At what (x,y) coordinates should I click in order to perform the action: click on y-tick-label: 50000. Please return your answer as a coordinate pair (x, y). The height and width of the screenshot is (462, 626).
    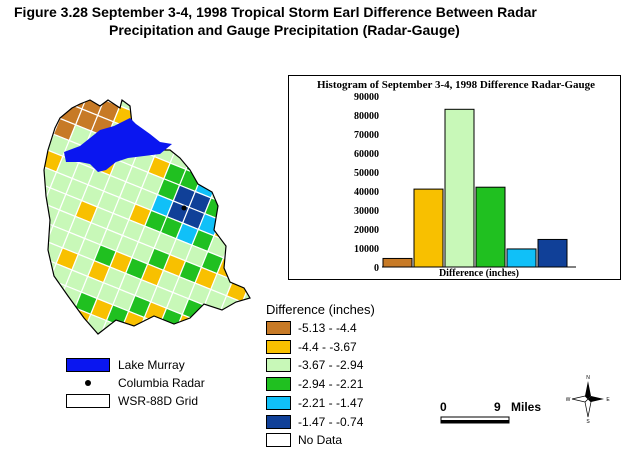
    Looking at the image, I should click on (366, 173).